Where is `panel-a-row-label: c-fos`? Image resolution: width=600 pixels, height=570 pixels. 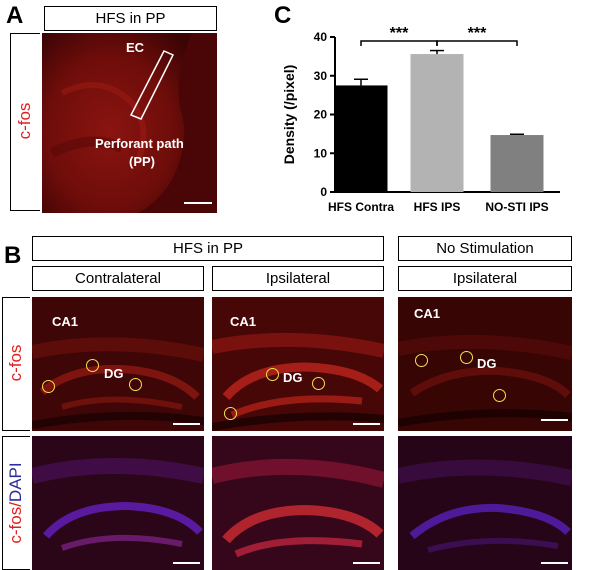 panel-a-row-label: c-fos is located at coordinates (24, 121).